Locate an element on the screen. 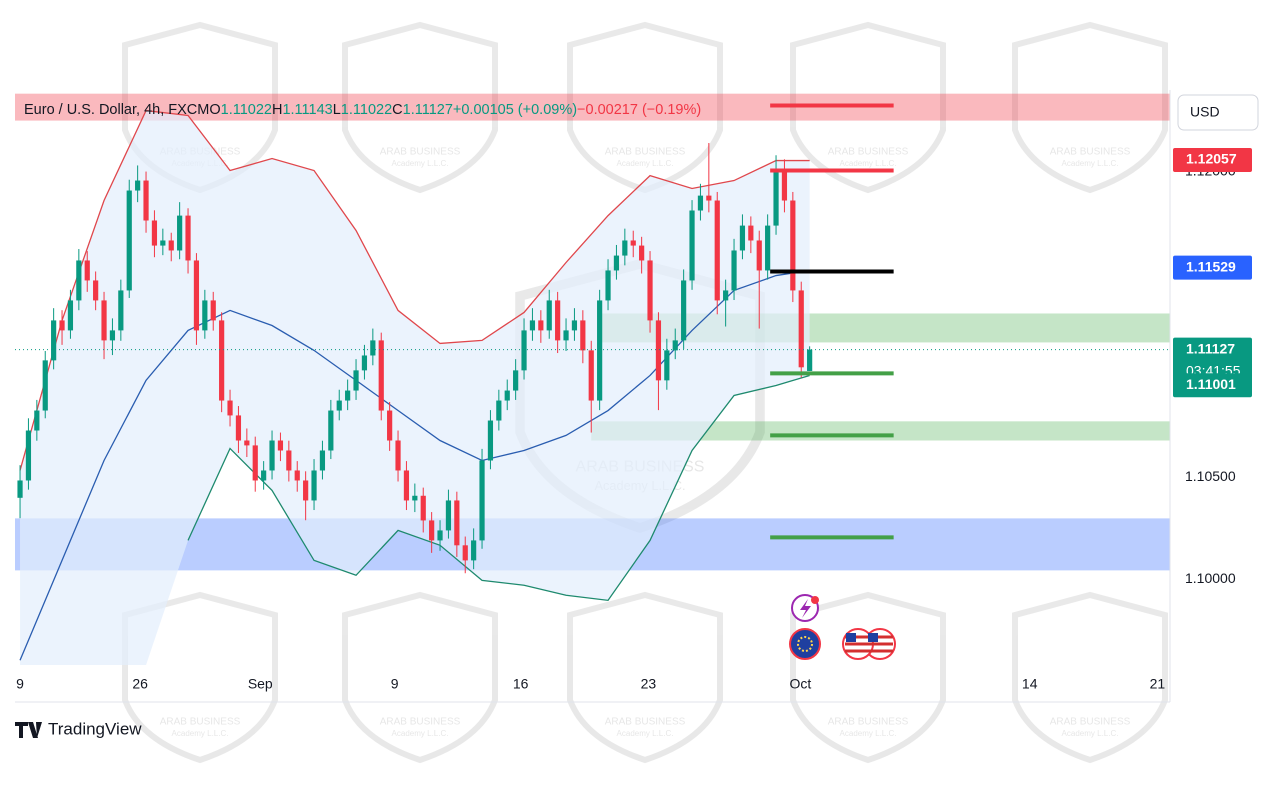 This screenshot has height=808, width=1280. currency: USD is located at coordinates (1205, 112).